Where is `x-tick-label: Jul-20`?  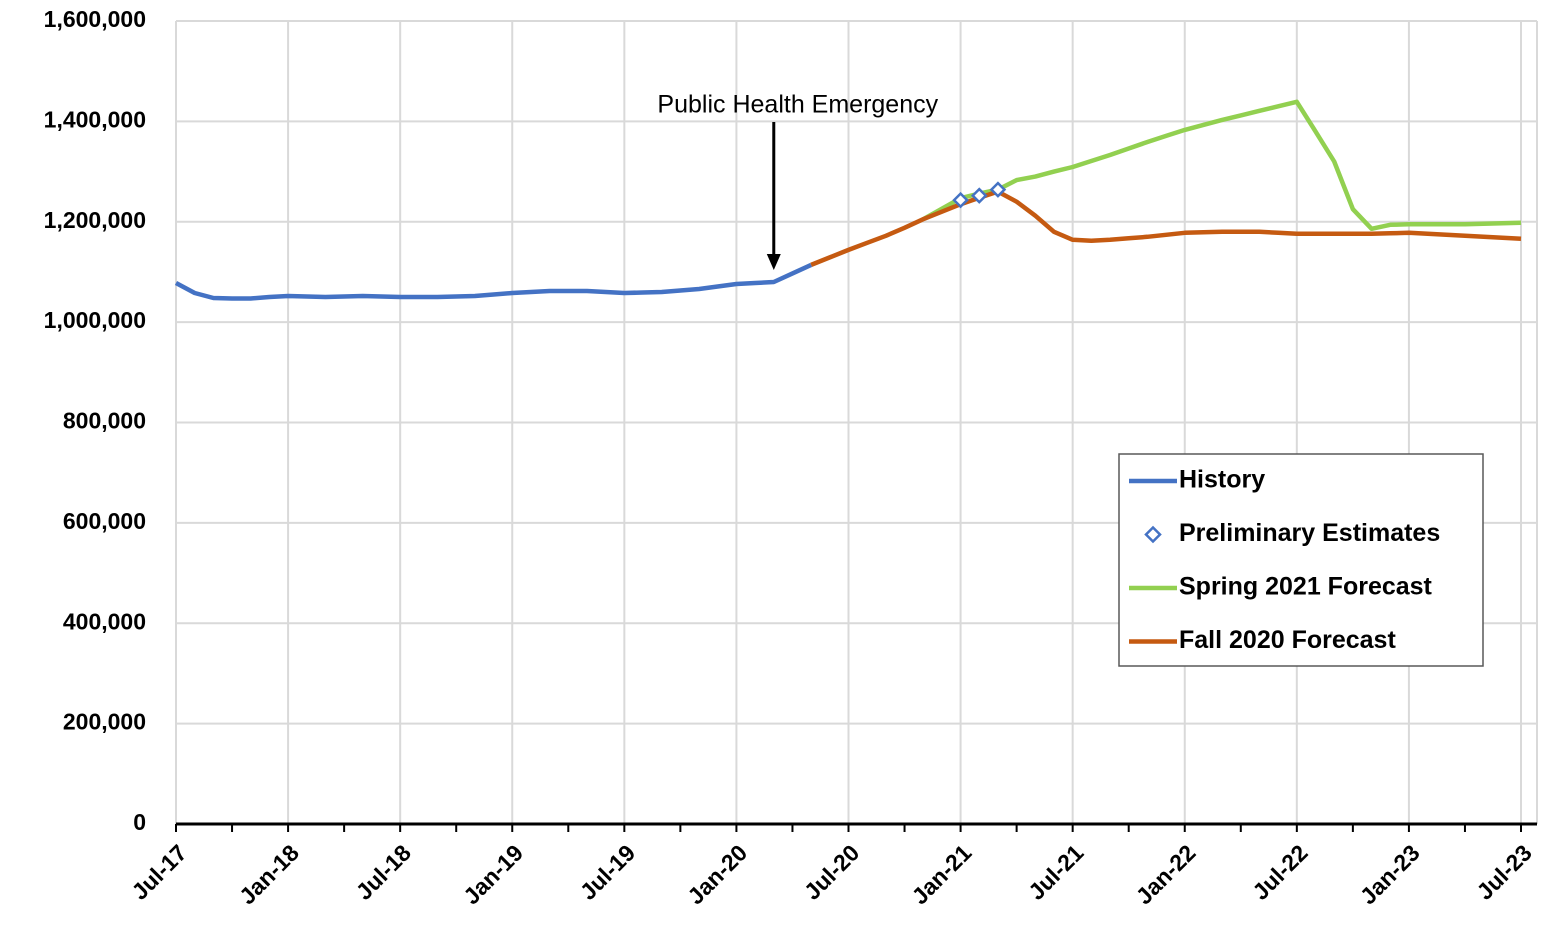
x-tick-label: Jul-20 is located at coordinates (831, 871).